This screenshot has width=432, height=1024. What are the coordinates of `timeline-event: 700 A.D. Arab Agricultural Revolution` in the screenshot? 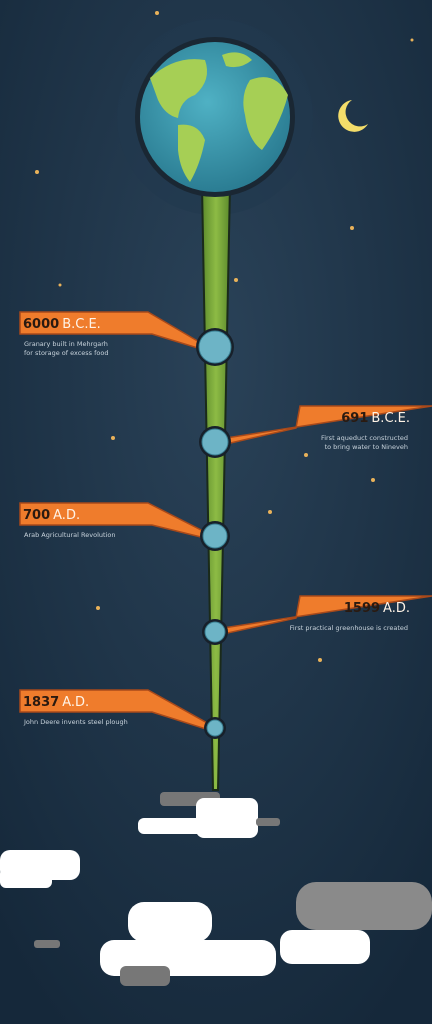 It's located at (124, 526).